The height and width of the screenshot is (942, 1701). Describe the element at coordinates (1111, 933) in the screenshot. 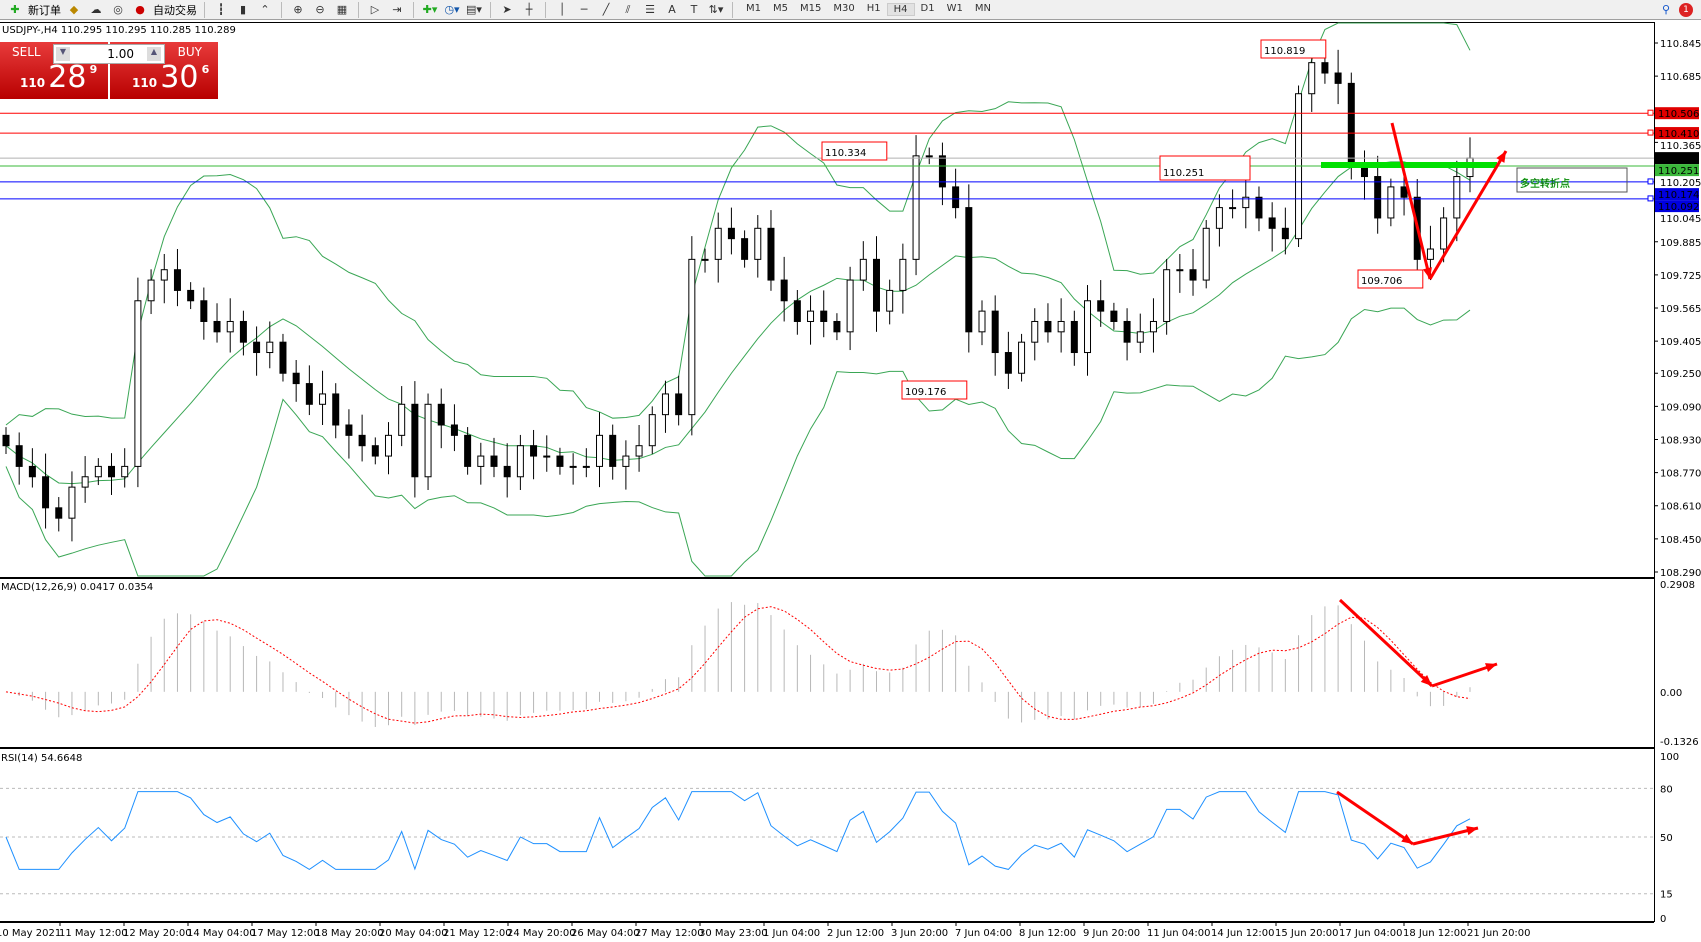

I see `time-label: 9 Jun 20:00` at that location.